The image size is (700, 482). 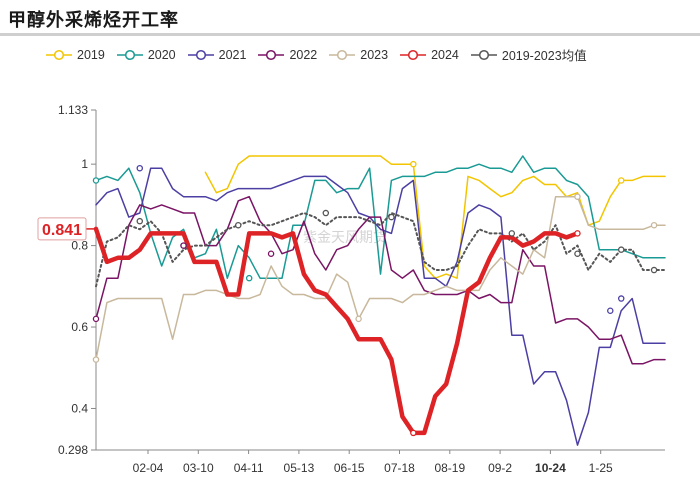 What do you see at coordinates (198, 468) in the screenshot?
I see `x-tick-label: 03-10` at bounding box center [198, 468].